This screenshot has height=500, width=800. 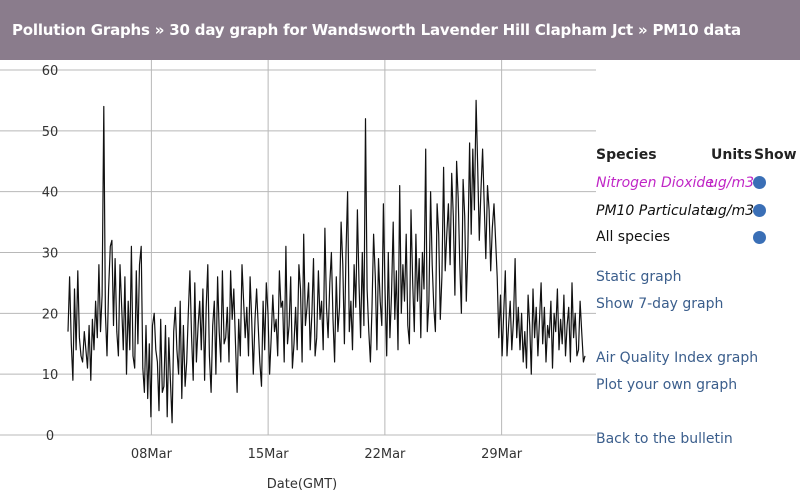 I want to click on species-nitrogen-dioxide: Nitrogen Dioxide, so click(x=655, y=183).